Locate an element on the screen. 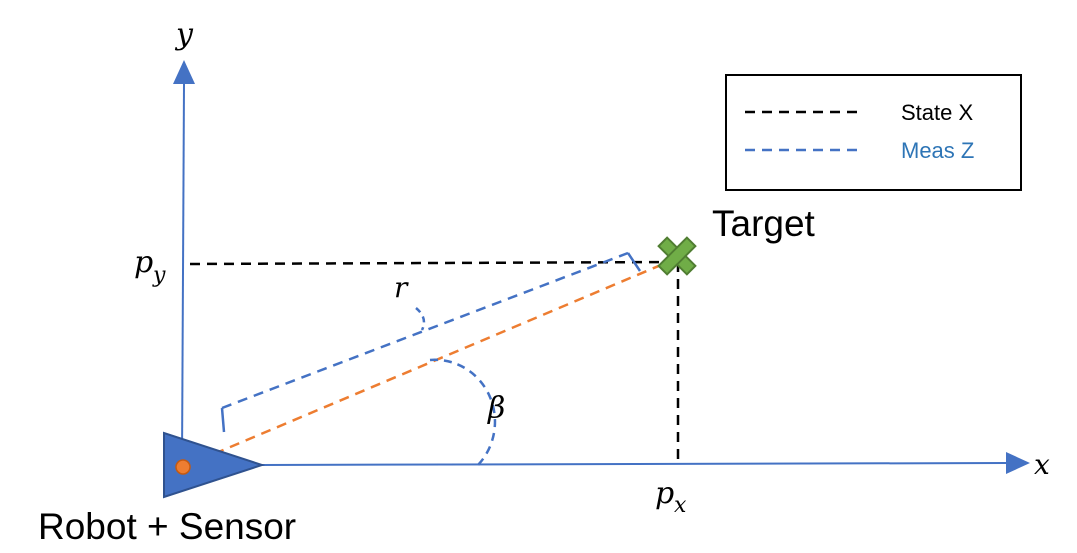 Image resolution: width=1077 pixels, height=553 pixels. bearing-arc: β is located at coordinates (467, 412).